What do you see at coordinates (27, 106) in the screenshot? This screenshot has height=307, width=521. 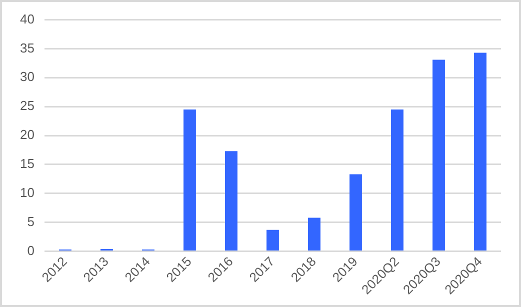 I see `y-tick-label: 25` at bounding box center [27, 106].